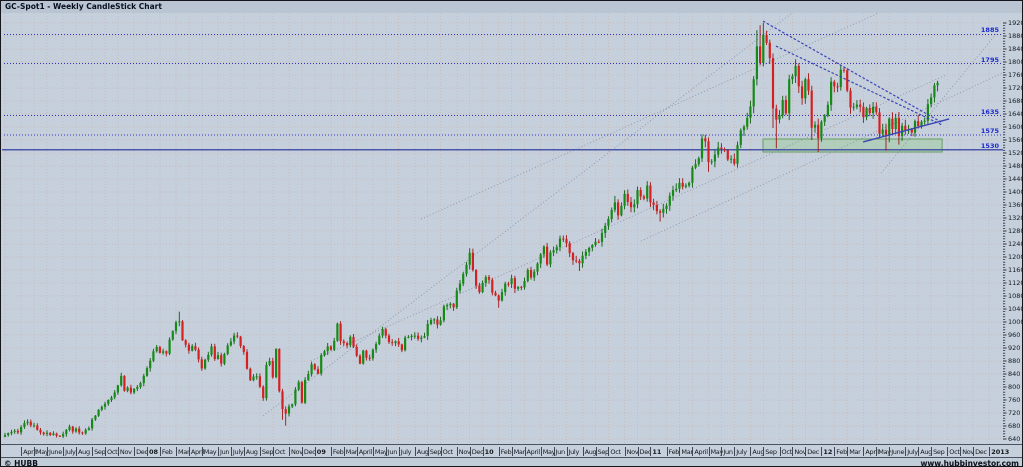 This screenshot has width=1023, height=467. I want to click on y-axis-tick-label: 960, so click(1014, 334).